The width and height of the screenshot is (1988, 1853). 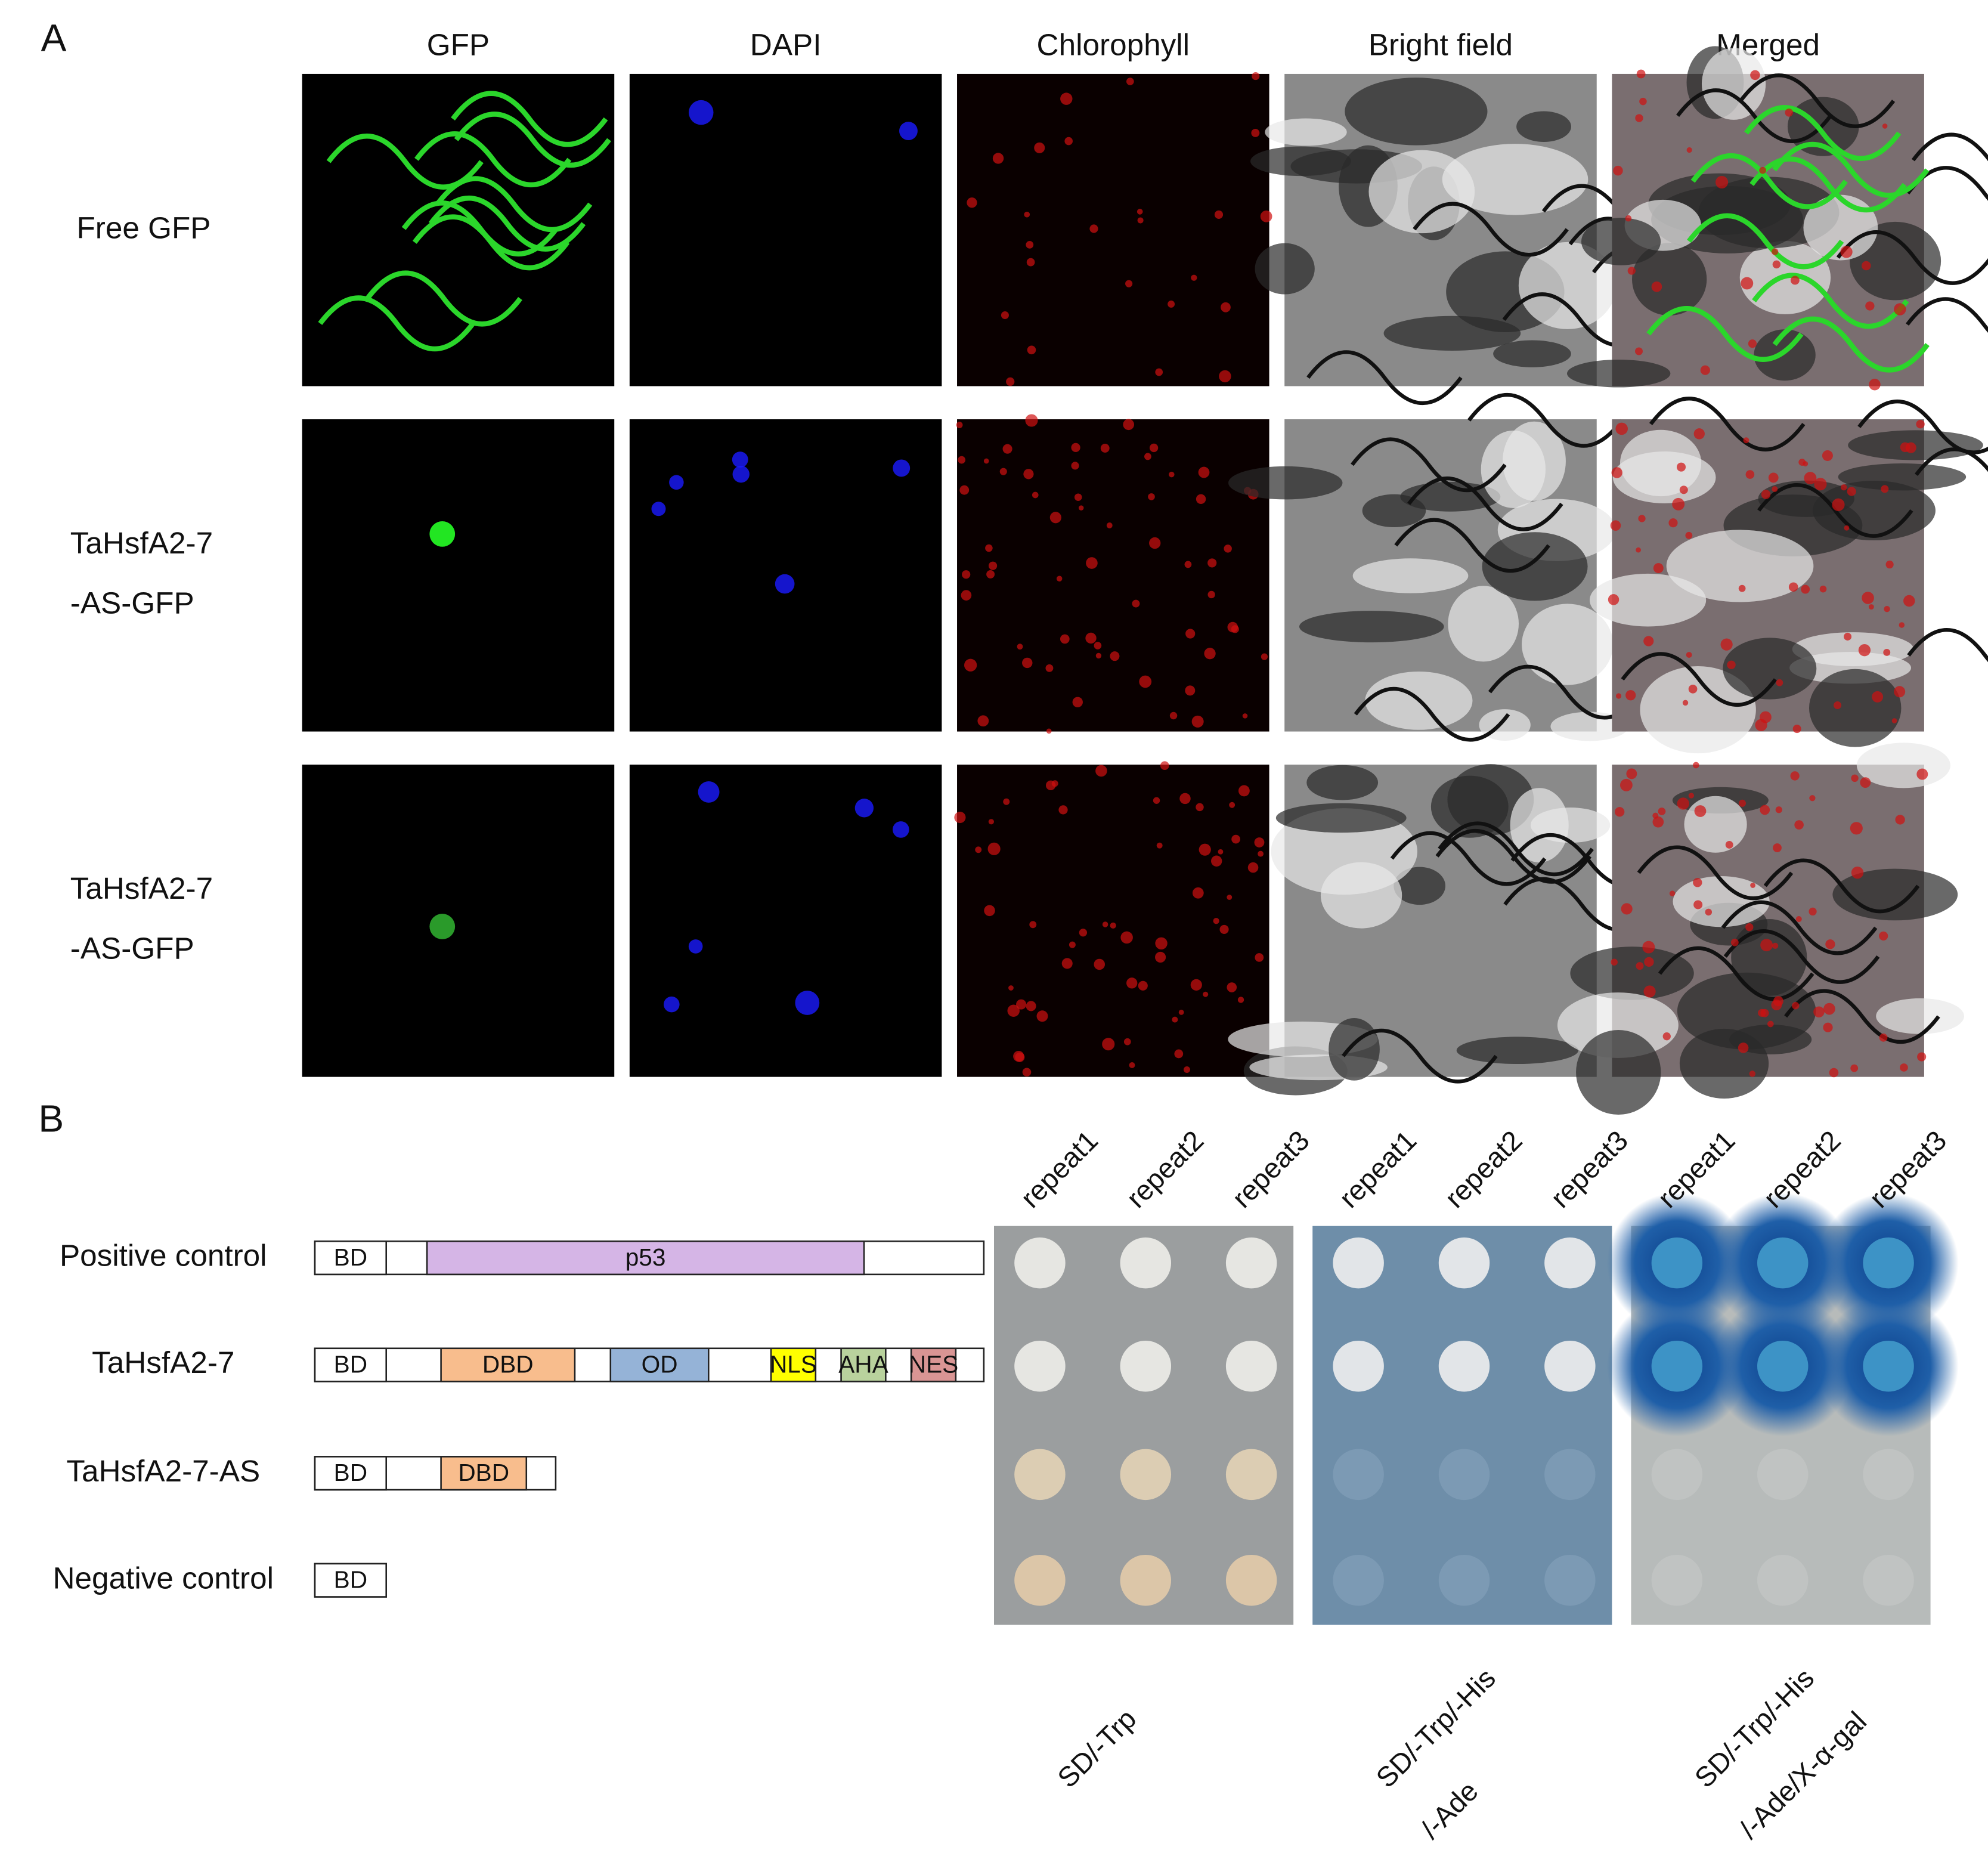 I want to click on domain-label: DBD, so click(x=484, y=1472).